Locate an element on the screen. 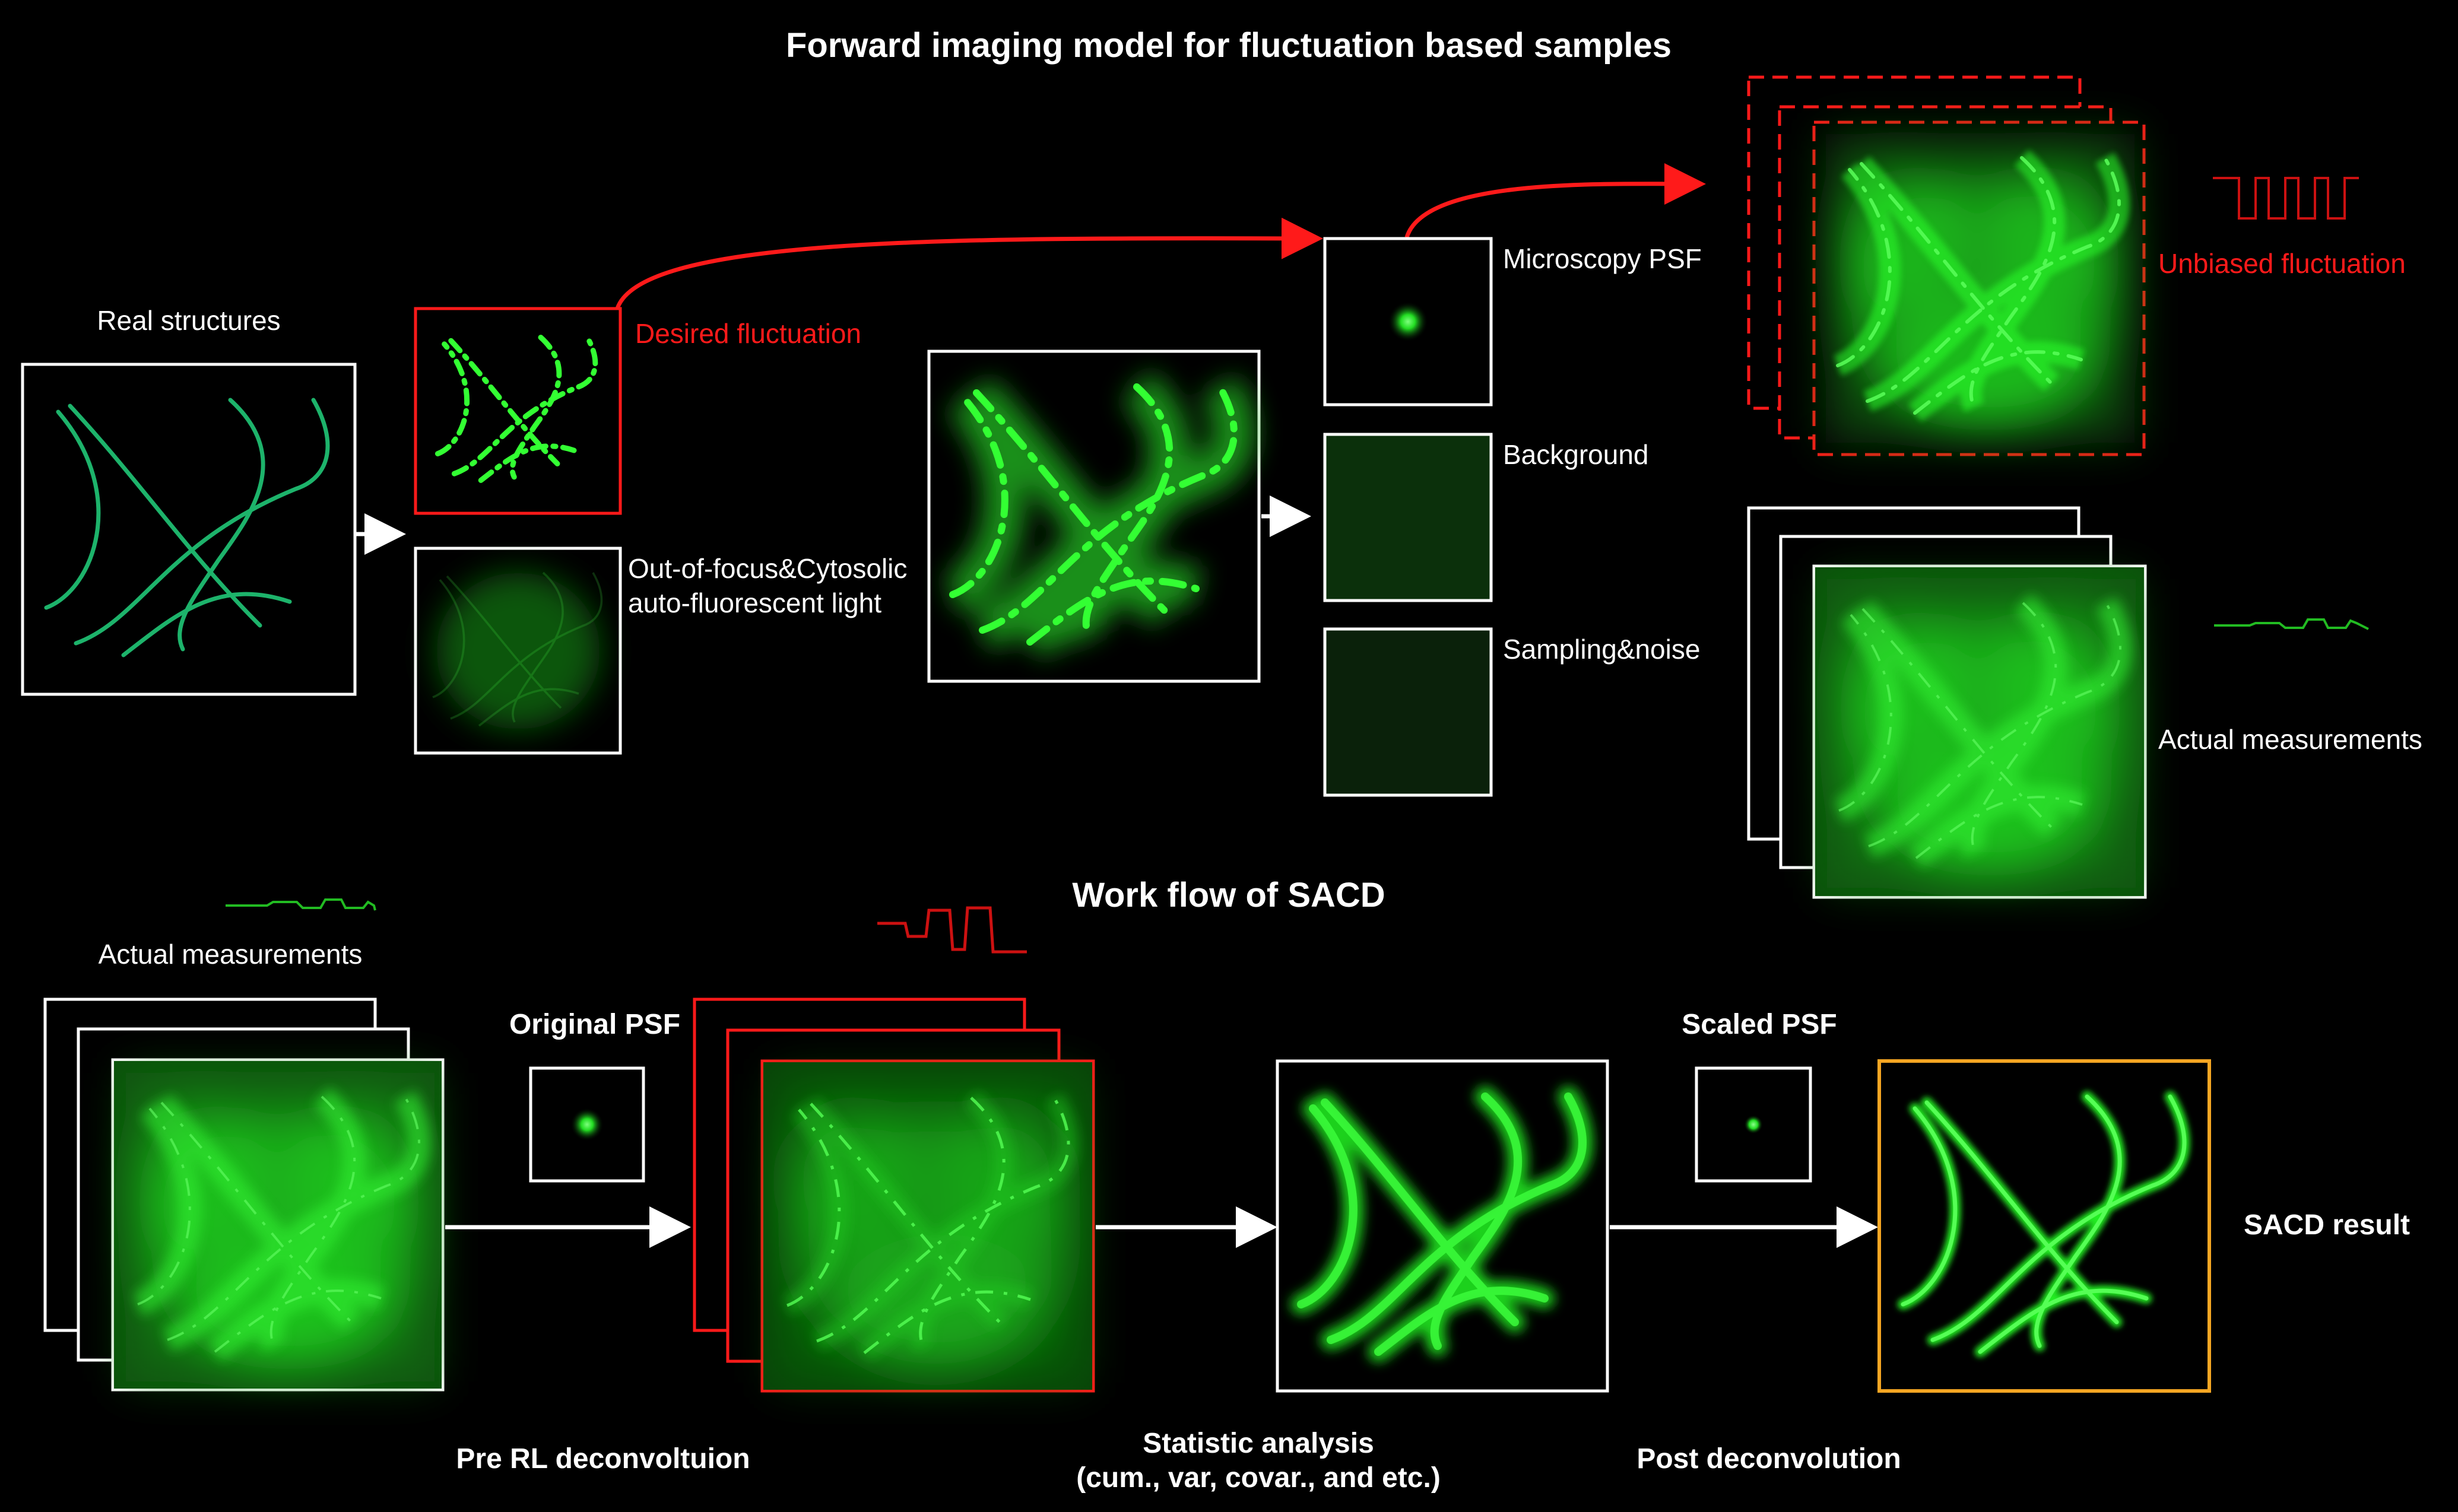 The height and width of the screenshot is (1512, 2458). out-of-focus-label-line2: auto-fluorescent light is located at coordinates (754, 602).